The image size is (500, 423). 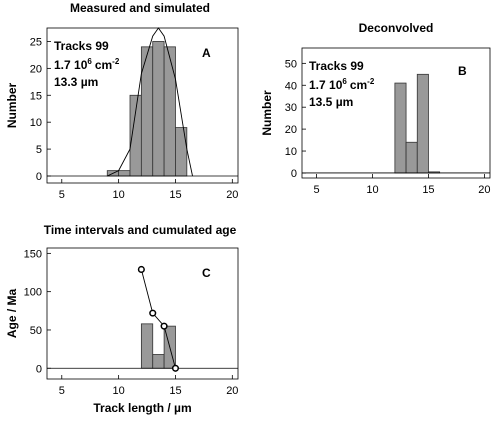 I want to click on panel-label: A, so click(x=206, y=53).